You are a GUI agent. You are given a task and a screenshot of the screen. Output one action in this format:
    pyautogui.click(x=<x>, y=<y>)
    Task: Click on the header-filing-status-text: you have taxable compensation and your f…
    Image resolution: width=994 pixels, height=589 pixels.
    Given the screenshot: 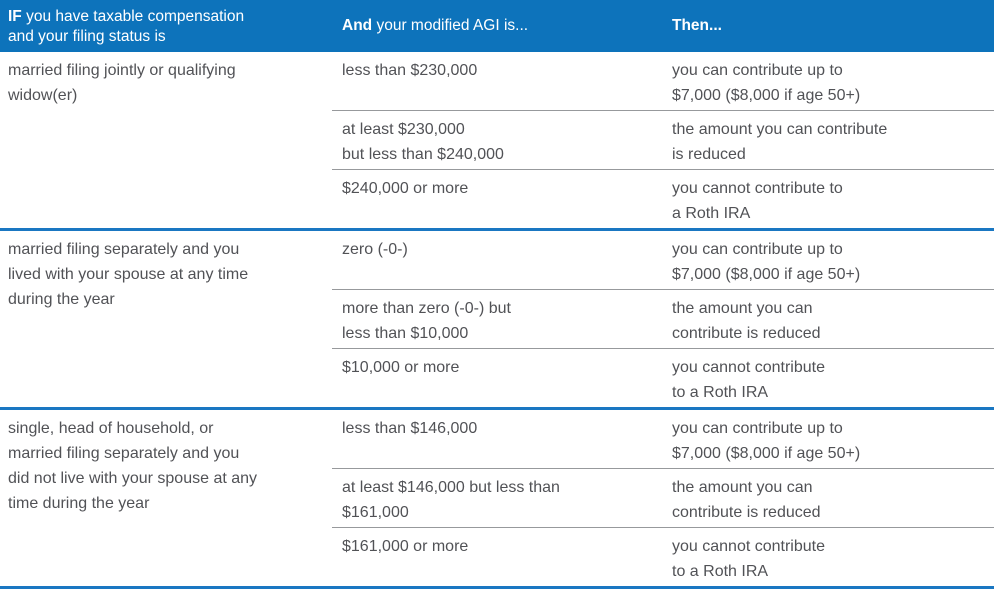 What is the action you would take?
    pyautogui.click(x=126, y=26)
    